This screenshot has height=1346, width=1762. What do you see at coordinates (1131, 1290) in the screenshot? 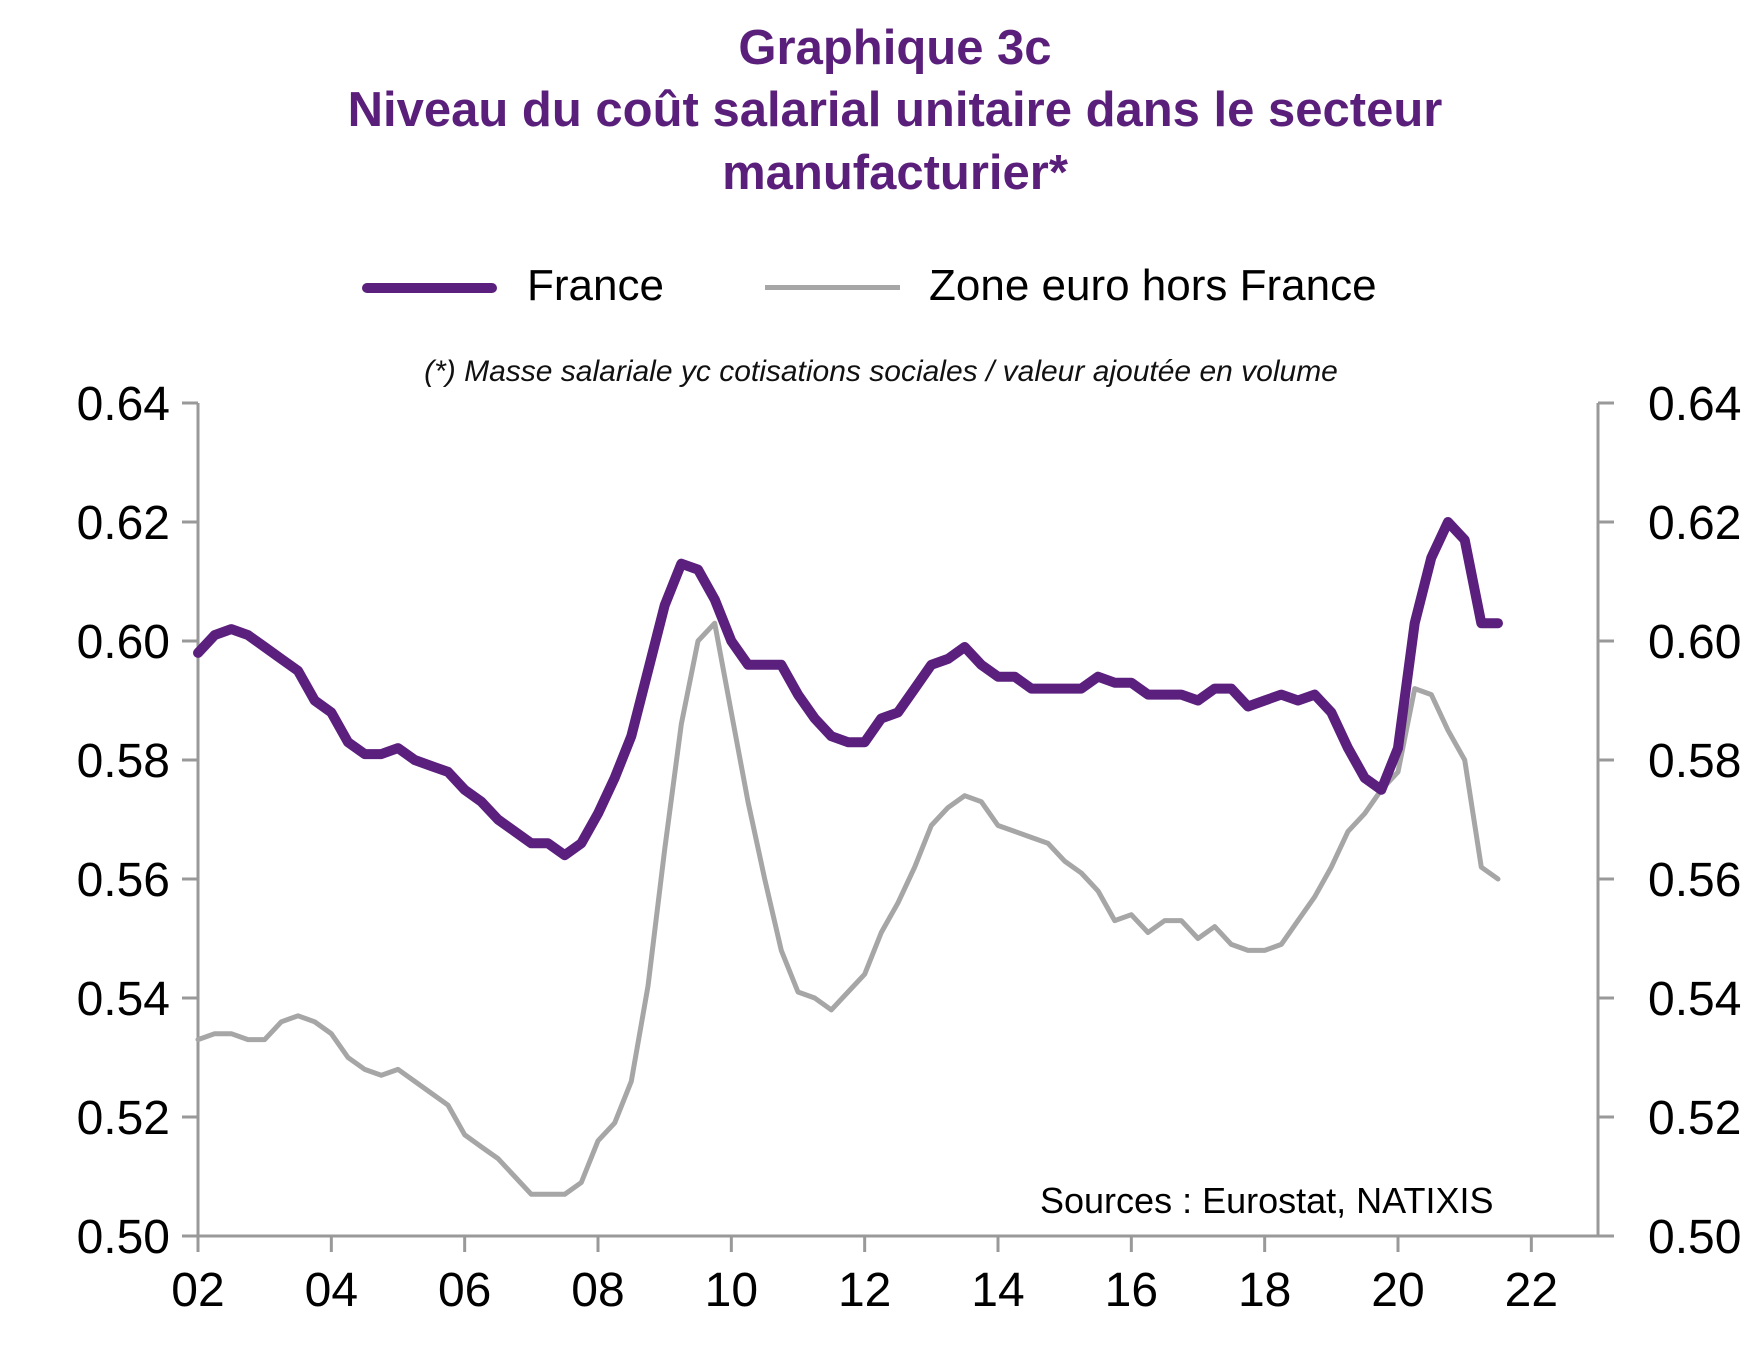
I see `x-tick-label: 16` at bounding box center [1131, 1290].